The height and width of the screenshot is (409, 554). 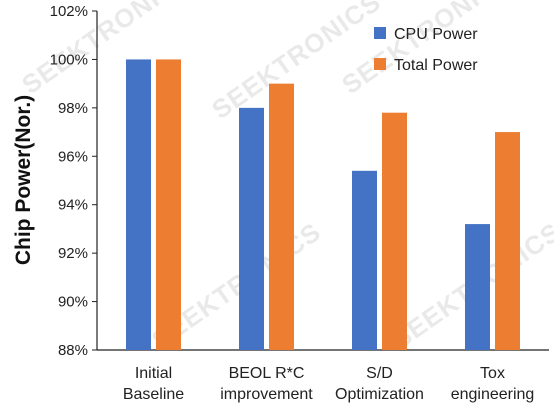 What do you see at coordinates (73, 181) in the screenshot?
I see `y-tick-labels: 88% 90% 92% 94% 96% 98% 100% 102%` at bounding box center [73, 181].